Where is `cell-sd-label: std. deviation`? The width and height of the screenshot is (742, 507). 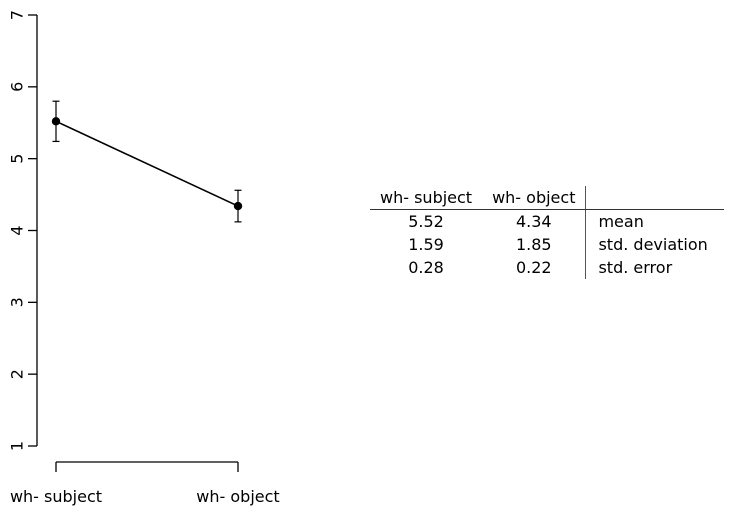
cell-sd-label: std. deviation is located at coordinates (655, 244).